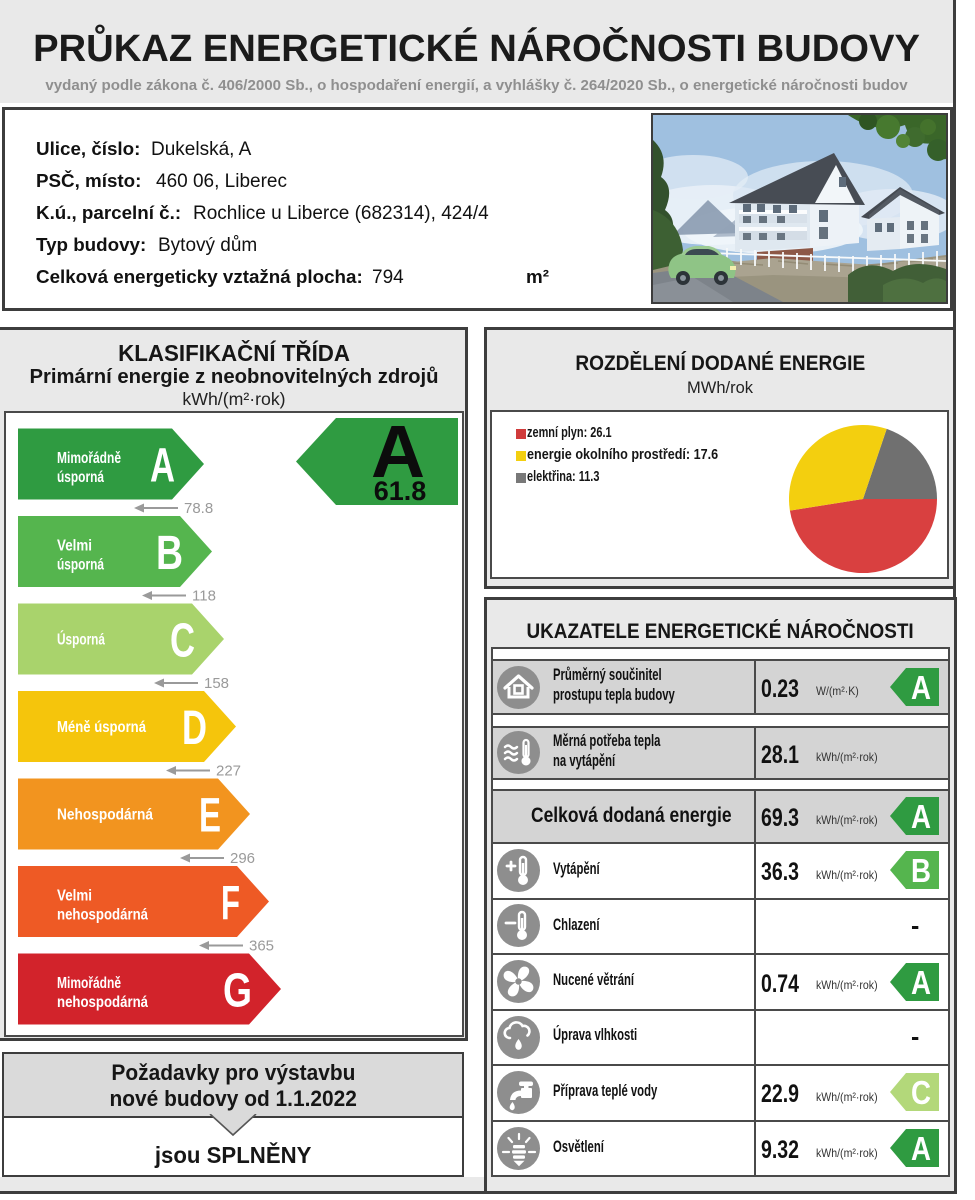 The width and height of the screenshot is (975, 1200). What do you see at coordinates (242, 858) in the screenshot?
I see `svg-text: 296` at bounding box center [242, 858].